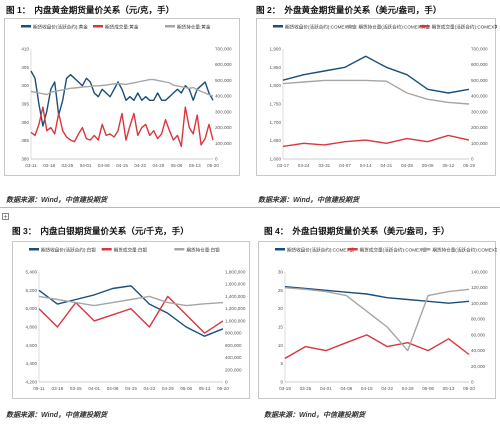 The width and height of the screenshot is (500, 425). Describe the element at coordinates (281, 327) in the screenshot. I see `y-left-tick-label: 15` at that location.